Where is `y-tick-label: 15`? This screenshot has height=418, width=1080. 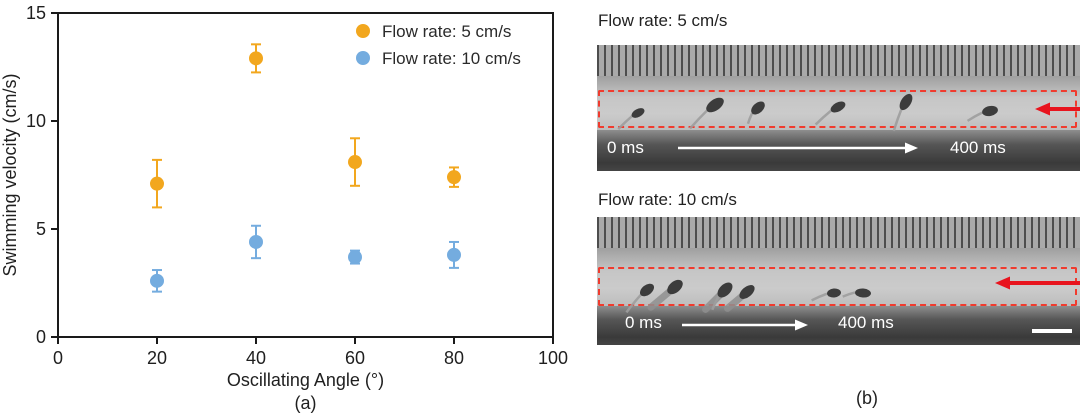 y-tick-label: 15 is located at coordinates (36, 13).